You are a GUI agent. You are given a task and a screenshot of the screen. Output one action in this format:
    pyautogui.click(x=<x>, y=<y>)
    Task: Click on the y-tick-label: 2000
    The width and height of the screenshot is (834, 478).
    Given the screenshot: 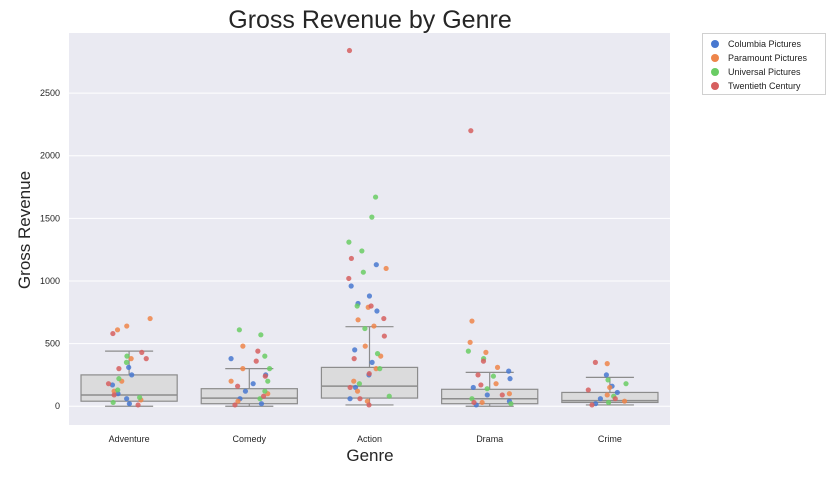 What is the action you would take?
    pyautogui.click(x=50, y=156)
    